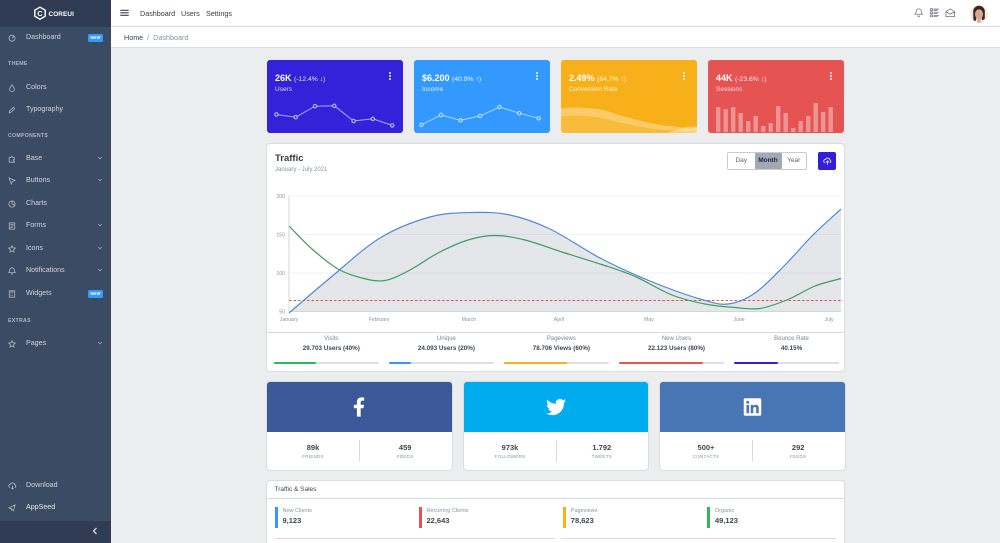 This screenshot has width=1000, height=543. I want to click on svg-text: June, so click(738, 320).